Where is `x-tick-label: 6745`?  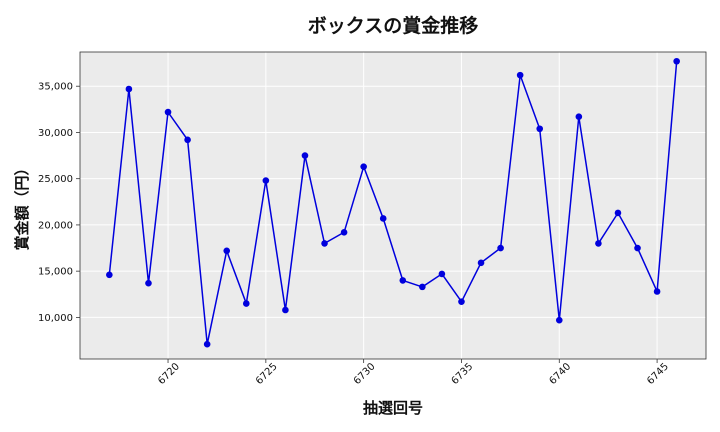
x-tick-label: 6745 is located at coordinates (658, 374).